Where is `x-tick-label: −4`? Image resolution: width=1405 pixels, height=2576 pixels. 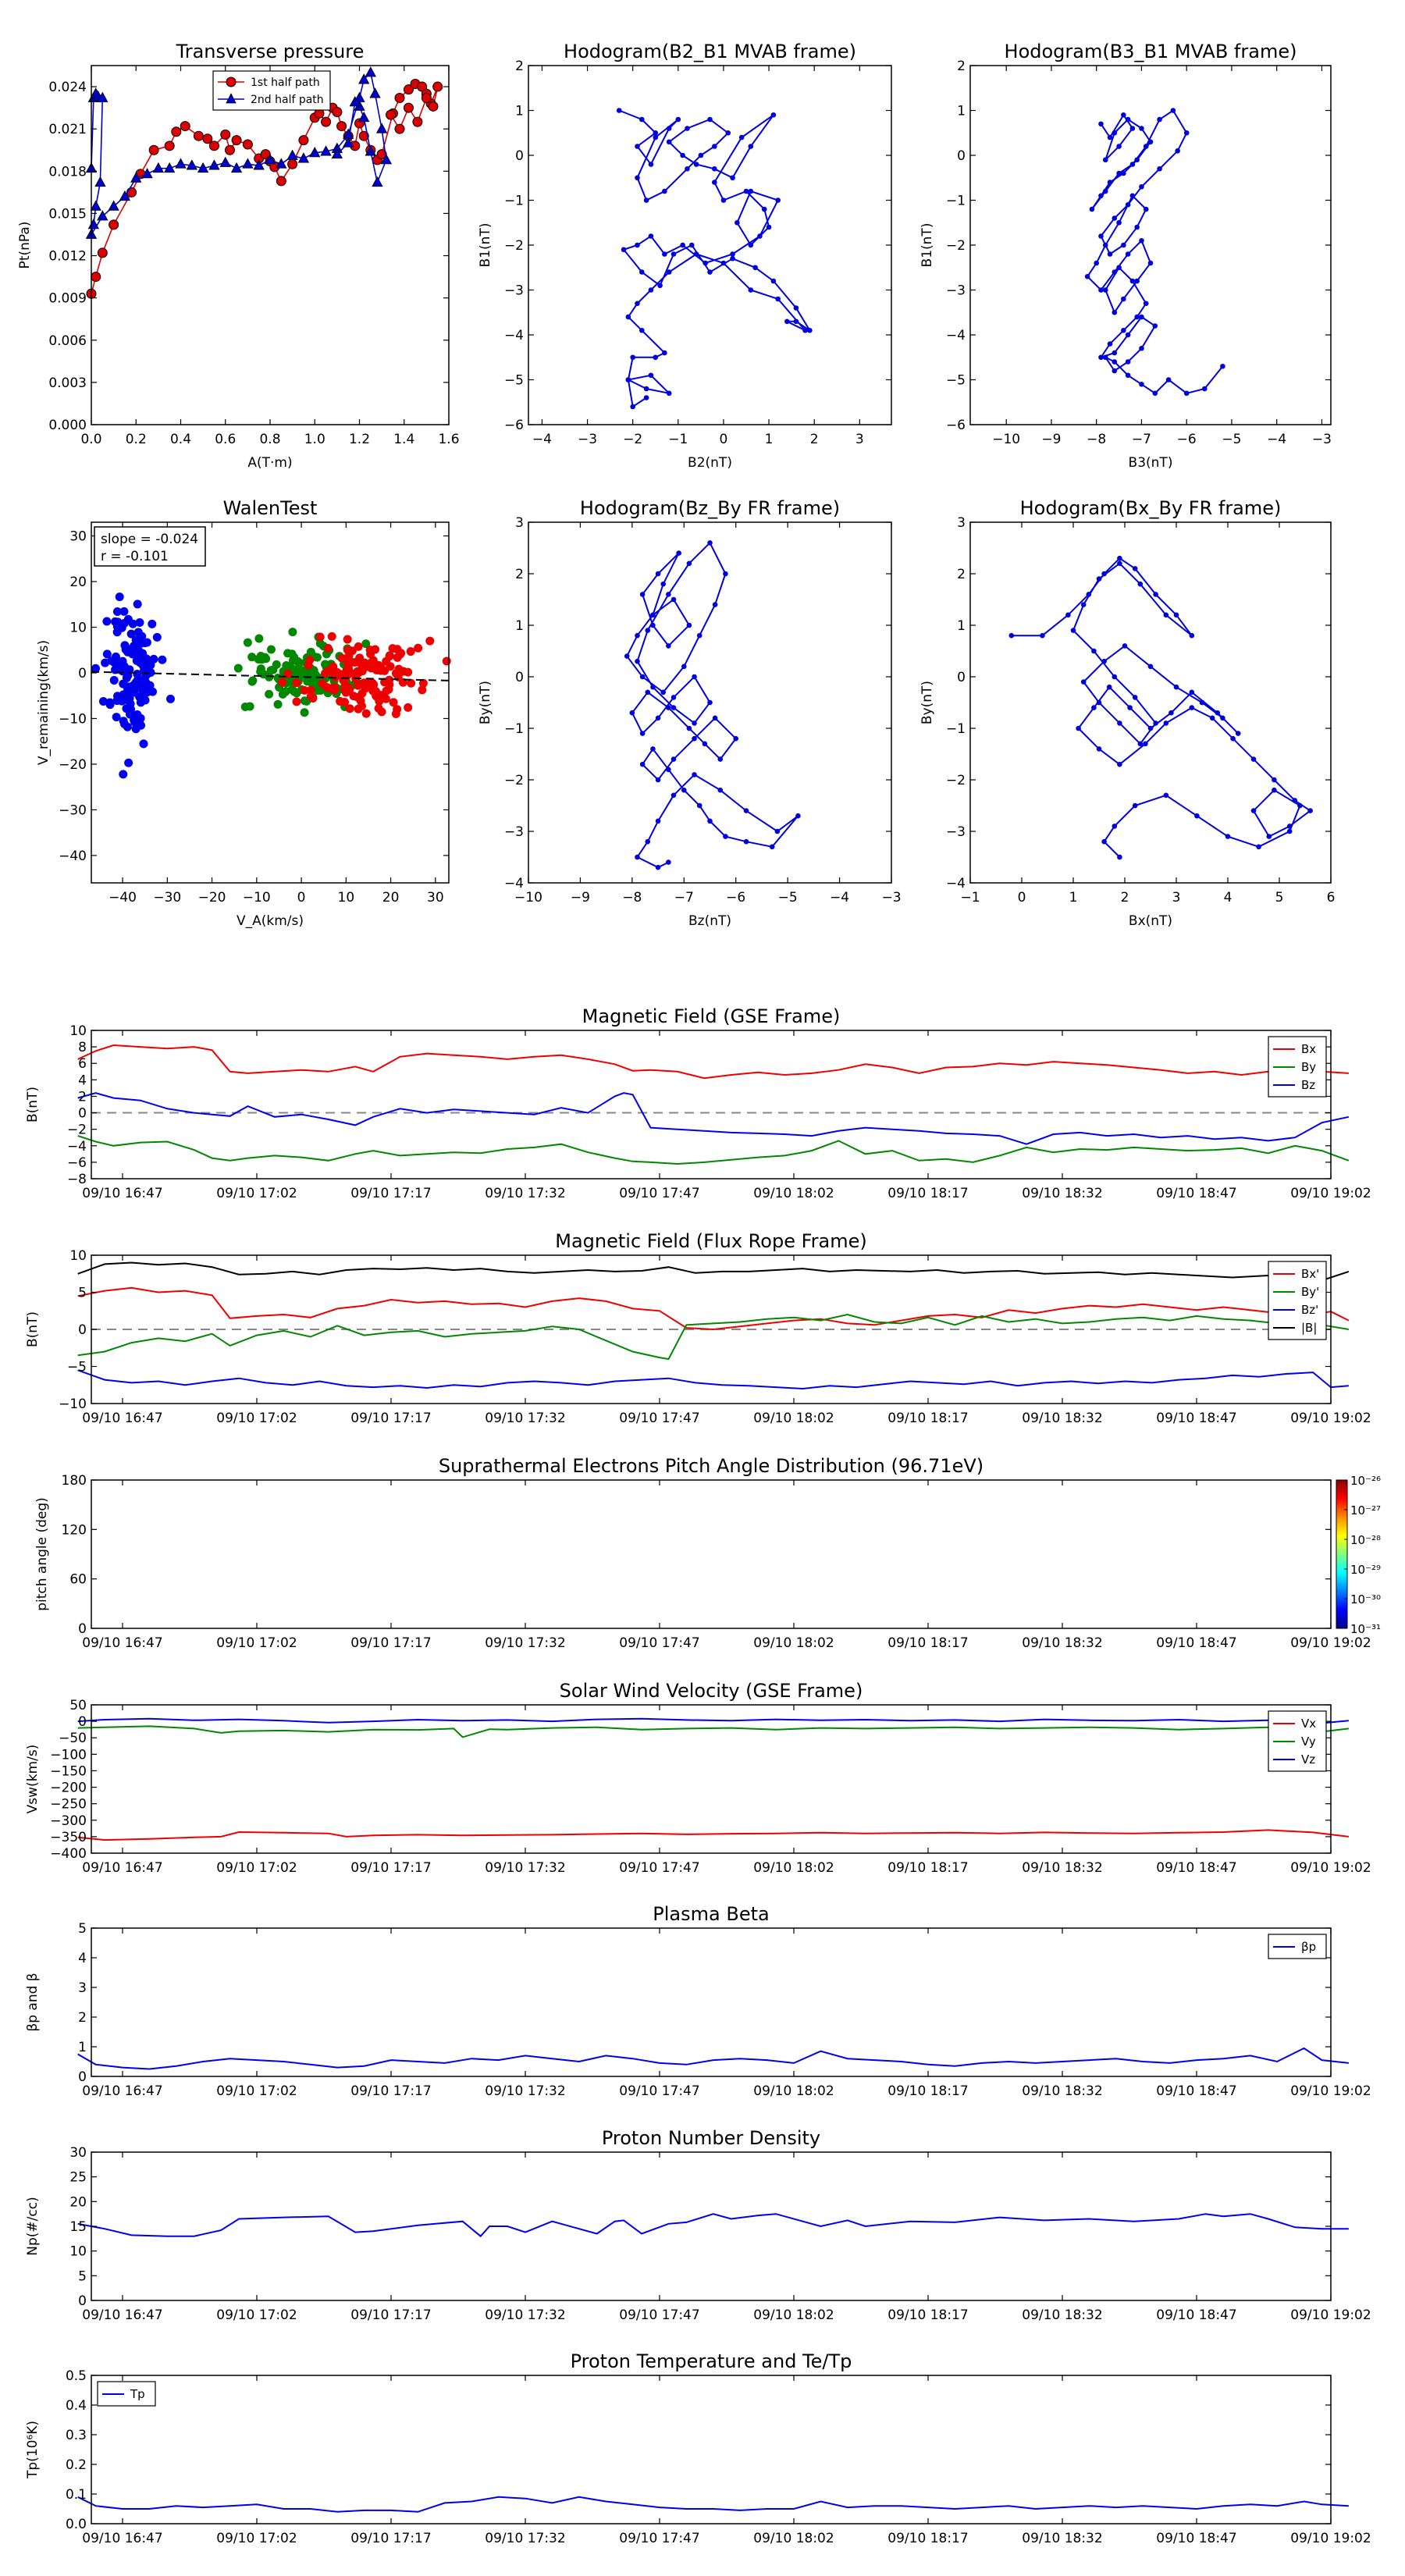 x-tick-label: −4 is located at coordinates (542, 439).